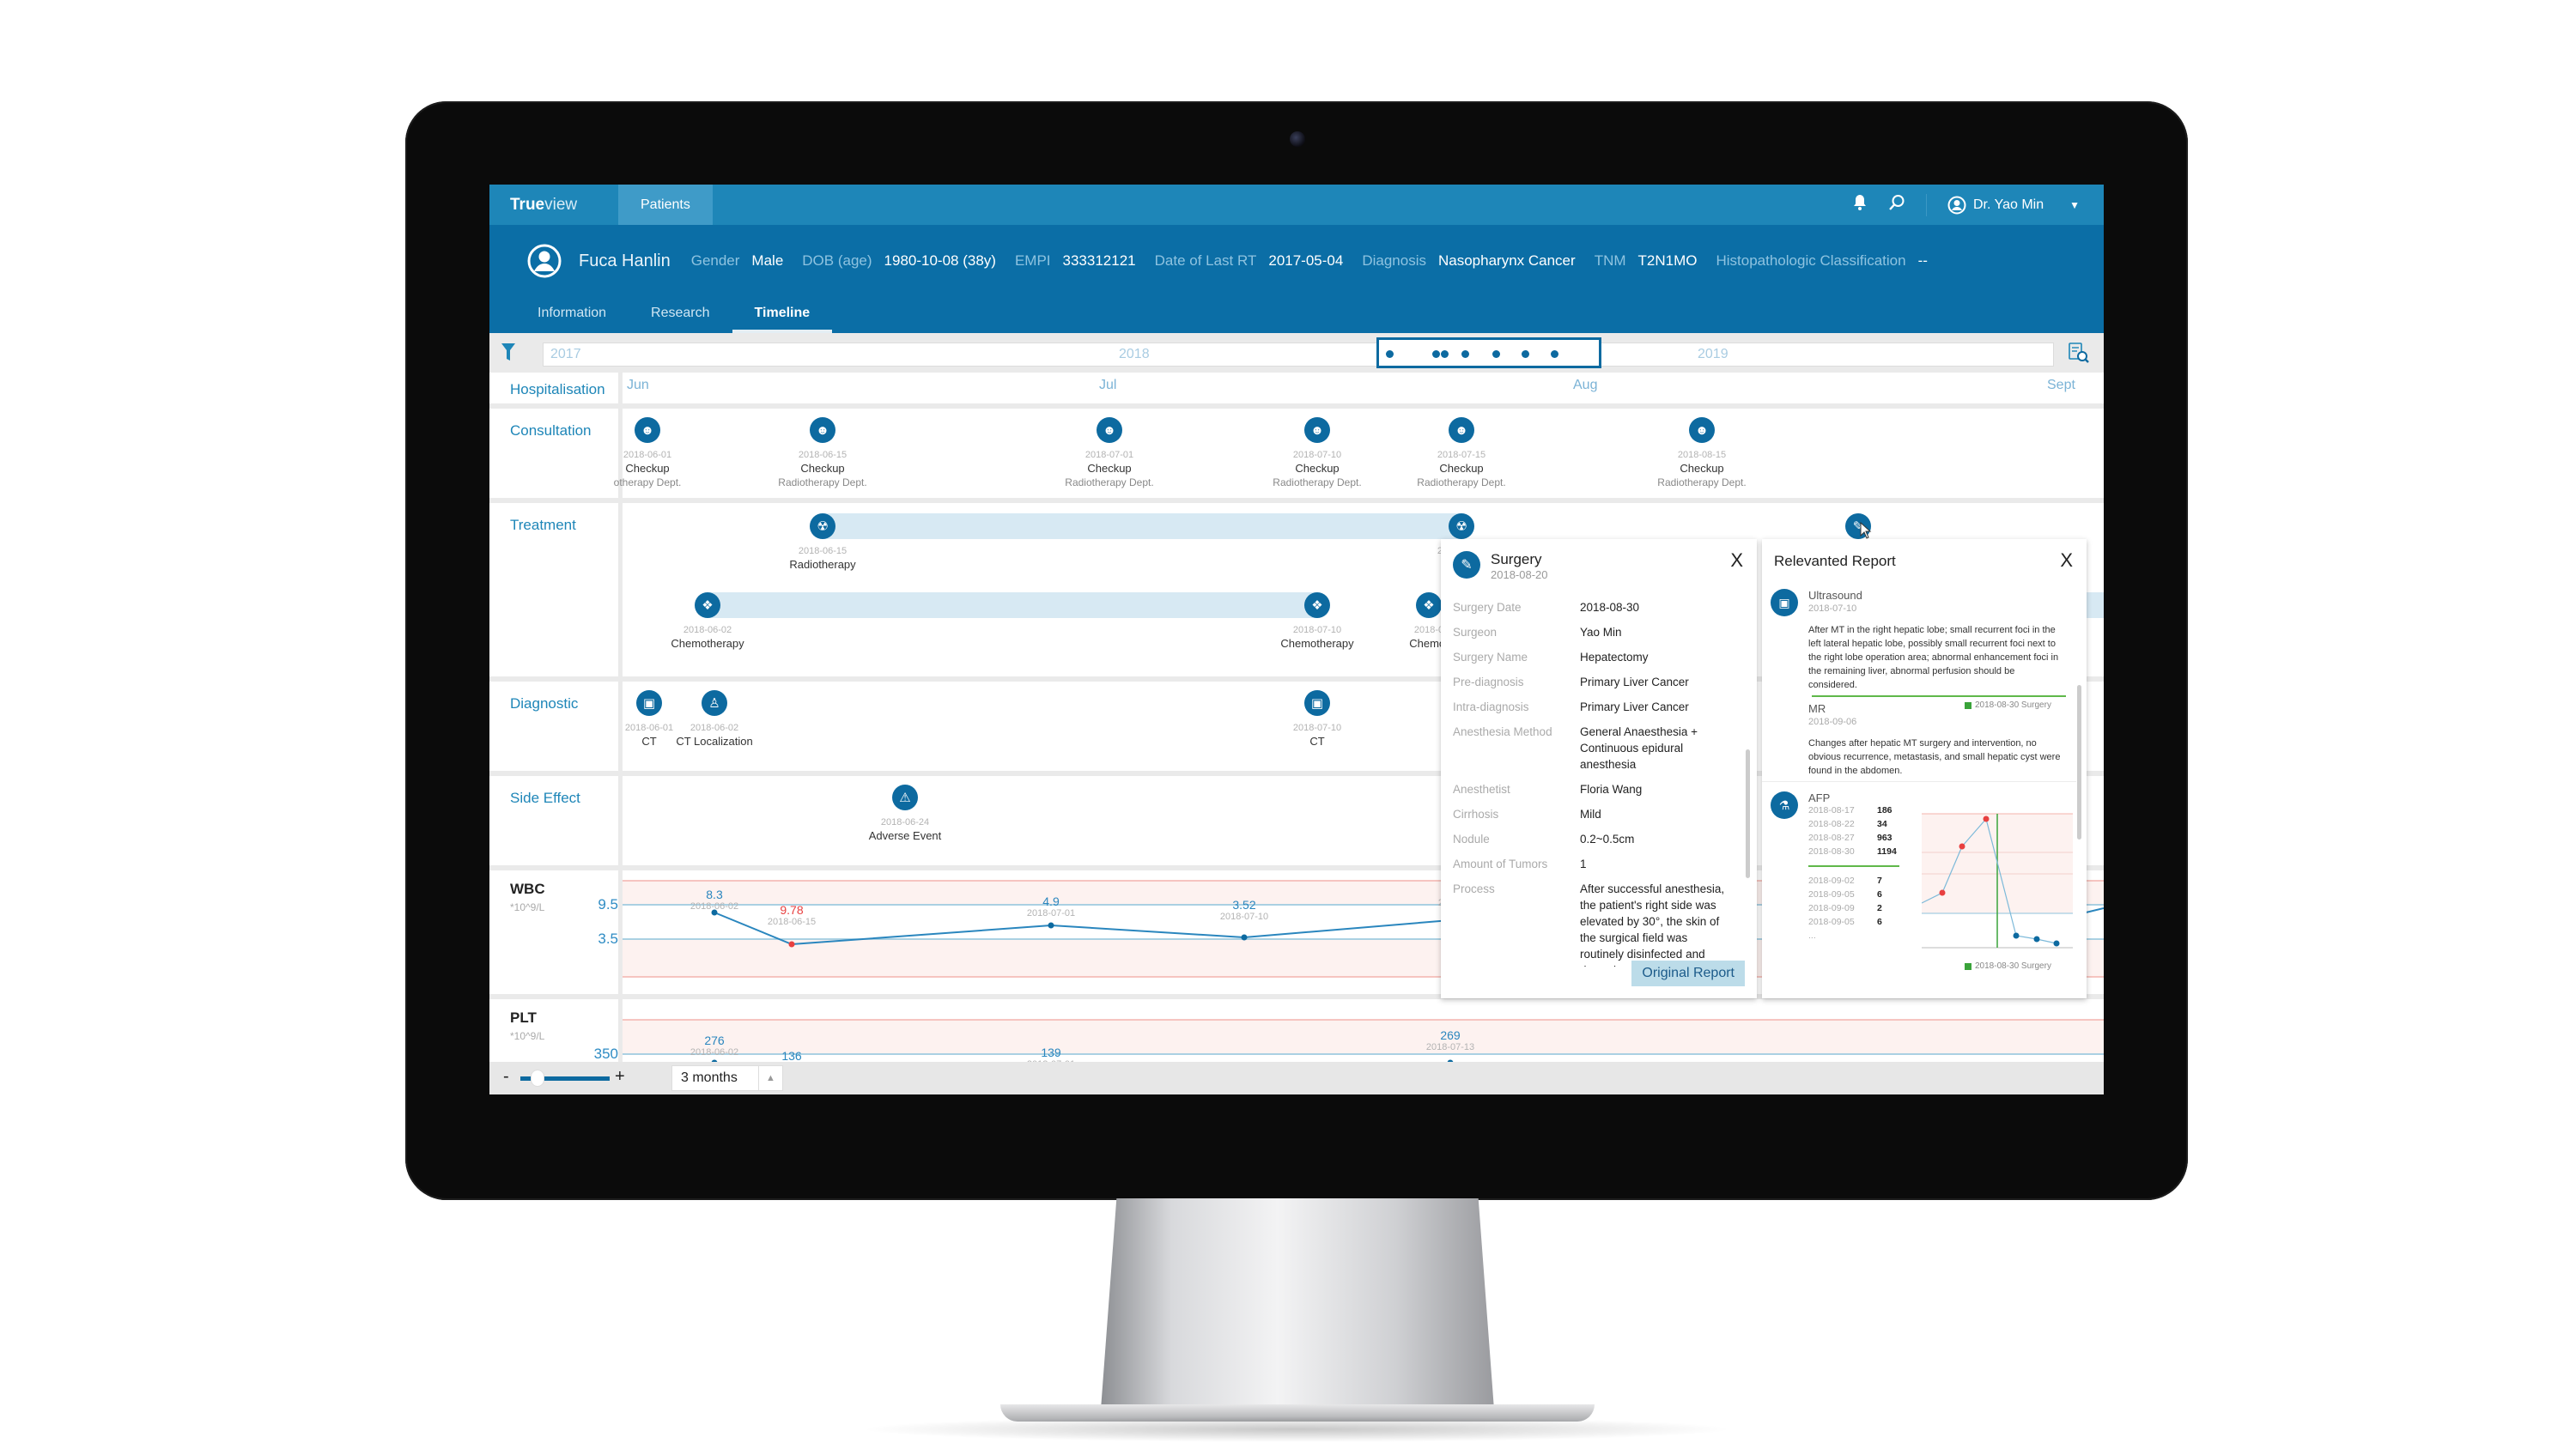 This screenshot has width=2576, height=1449. I want to click on diagnostic-event: ▣ 2018-07-10 CT, so click(1317, 719).